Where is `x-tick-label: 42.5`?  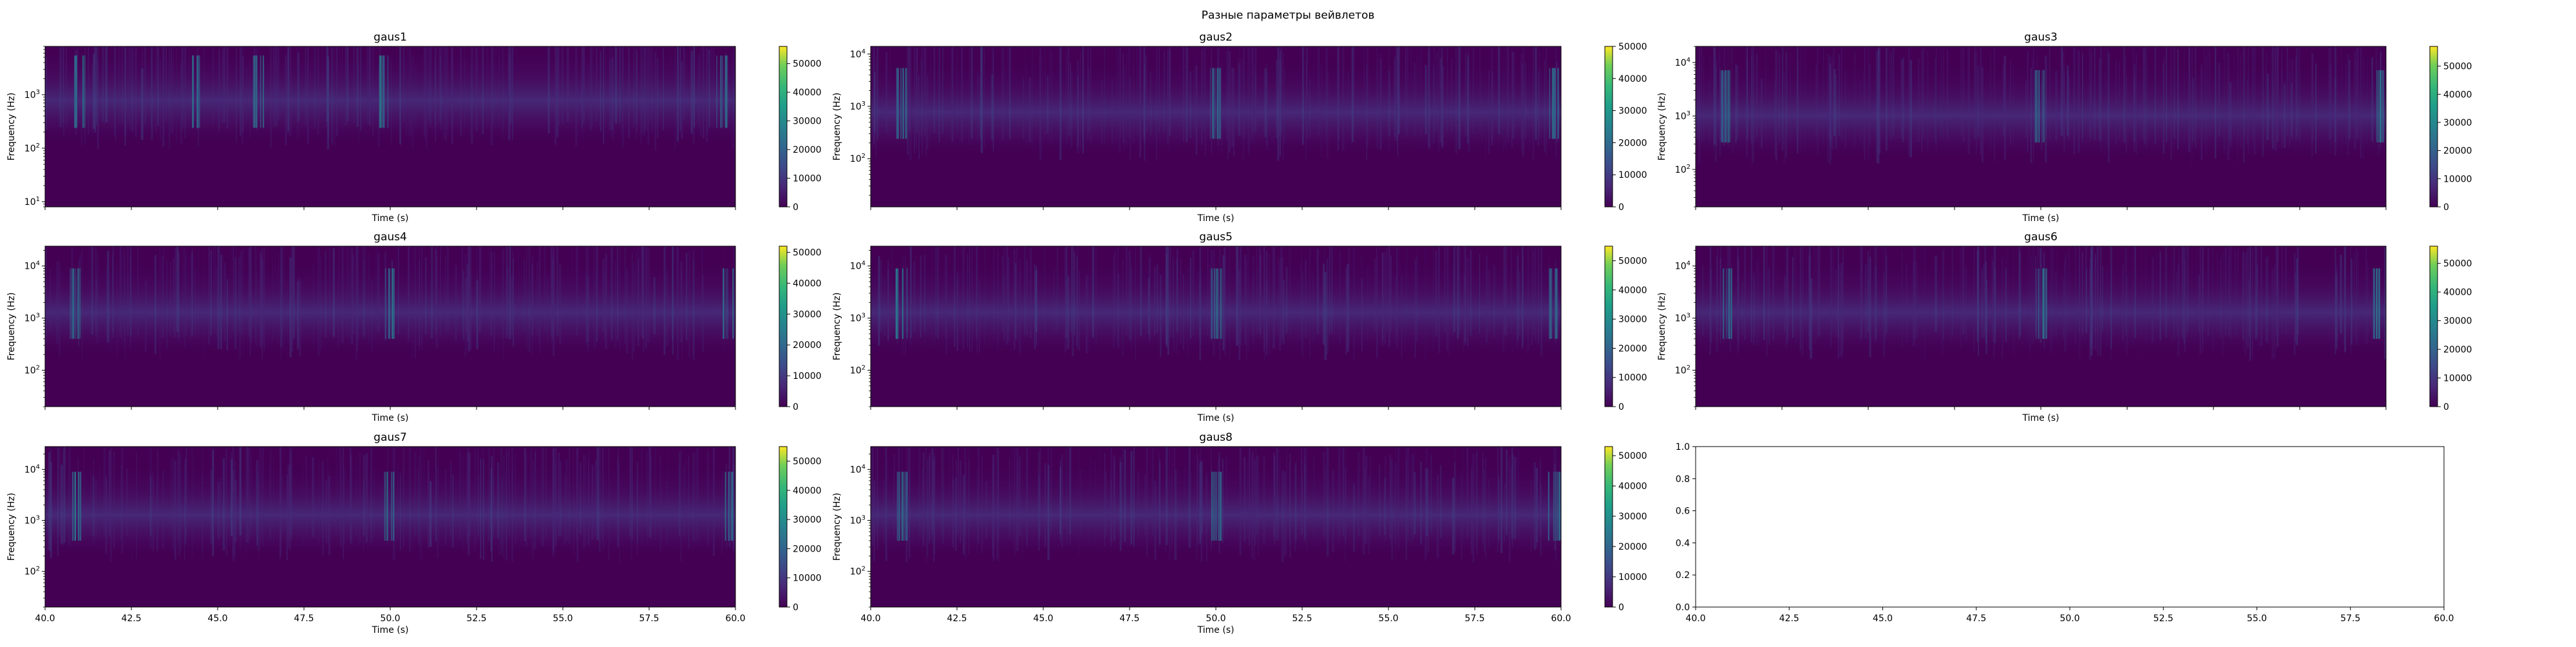
x-tick-label: 42.5 is located at coordinates (131, 618).